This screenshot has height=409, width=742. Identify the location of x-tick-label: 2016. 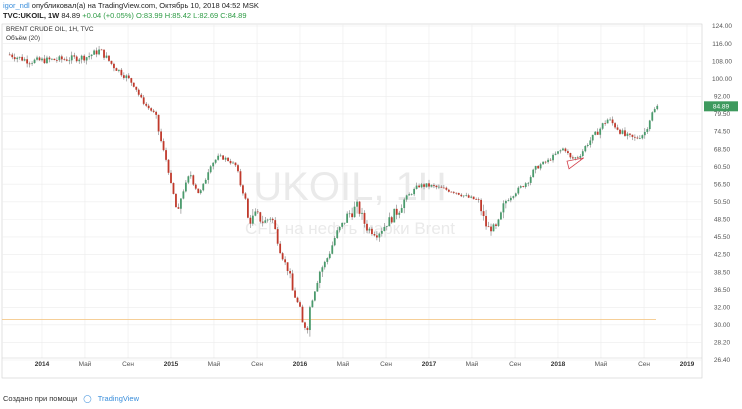
(300, 364).